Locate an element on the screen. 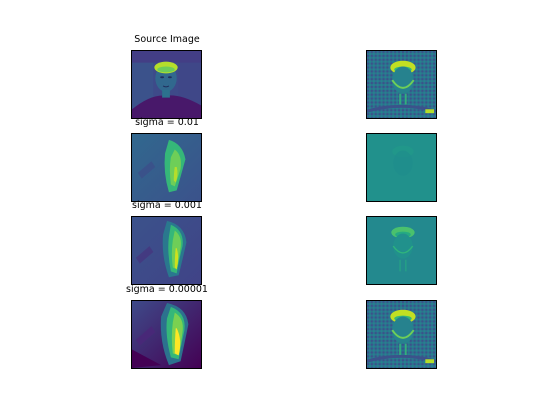  row-3-left-image-svg is located at coordinates (166, 250).